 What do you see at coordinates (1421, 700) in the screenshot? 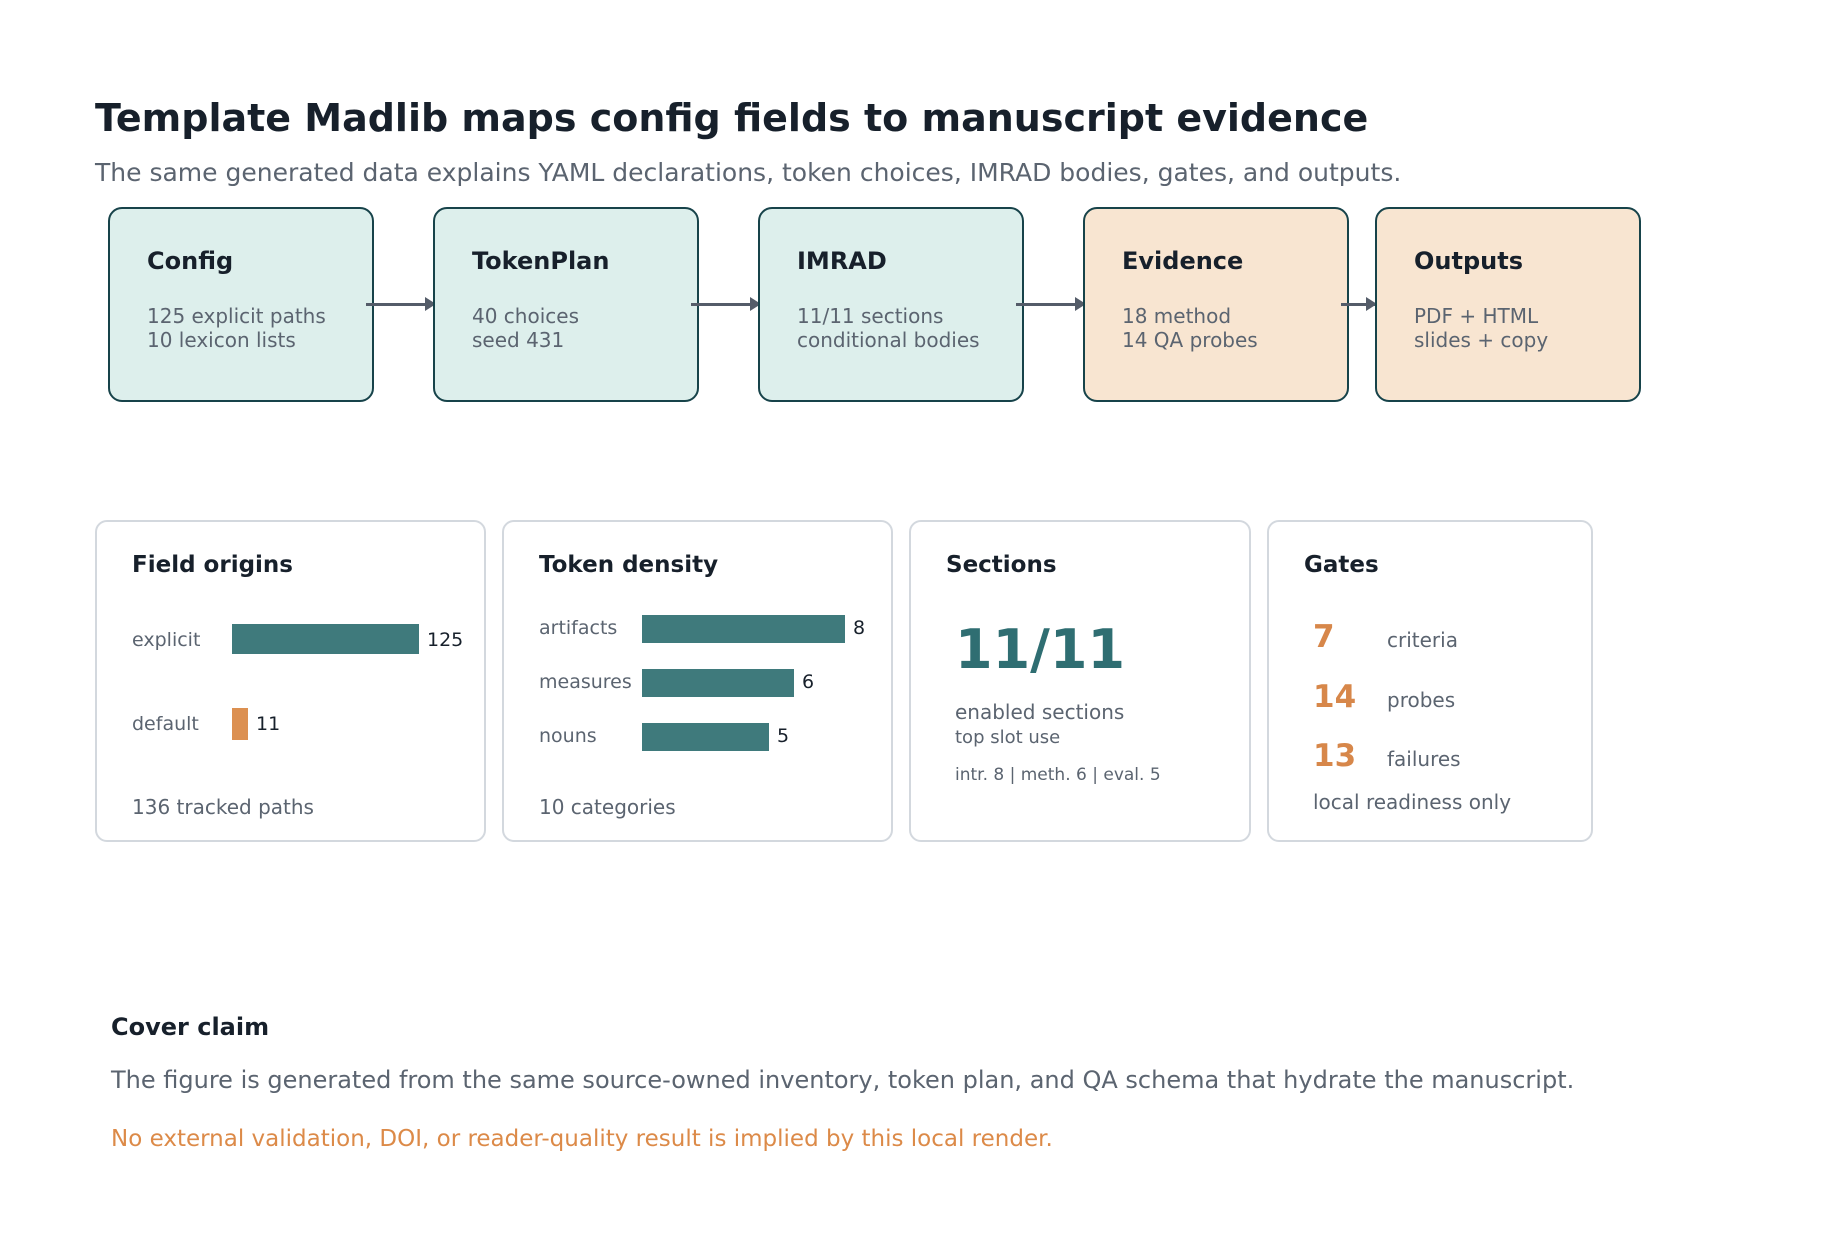
I see `gate-label: probes` at bounding box center [1421, 700].